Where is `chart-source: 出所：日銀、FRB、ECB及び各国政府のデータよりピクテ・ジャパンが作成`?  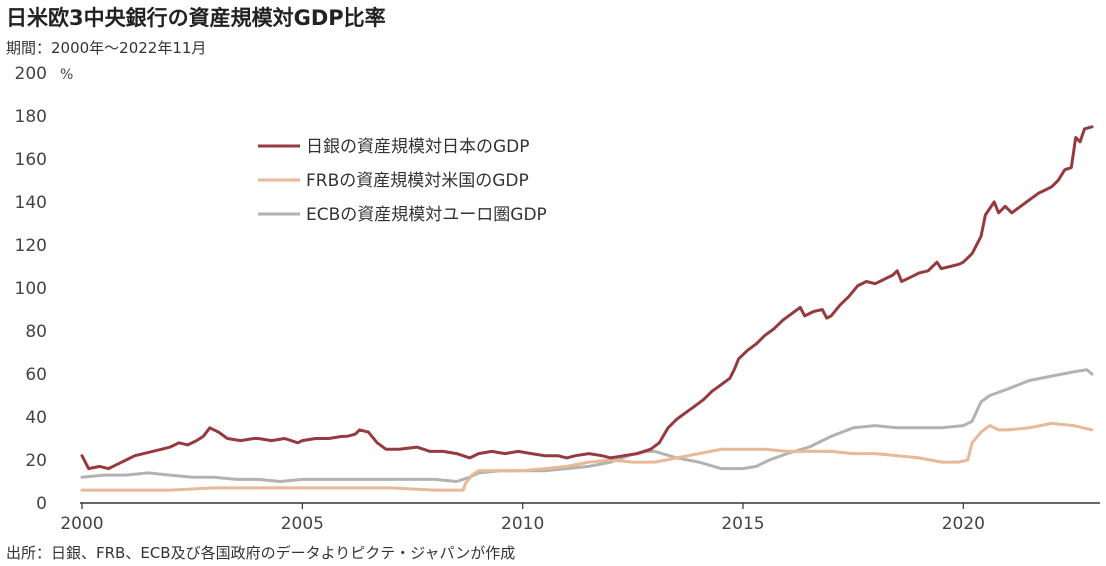 chart-source: 出所：日銀、FRB、ECB及び各国政府のデータよりピクテ・ジャパンが作成 is located at coordinates (261, 553).